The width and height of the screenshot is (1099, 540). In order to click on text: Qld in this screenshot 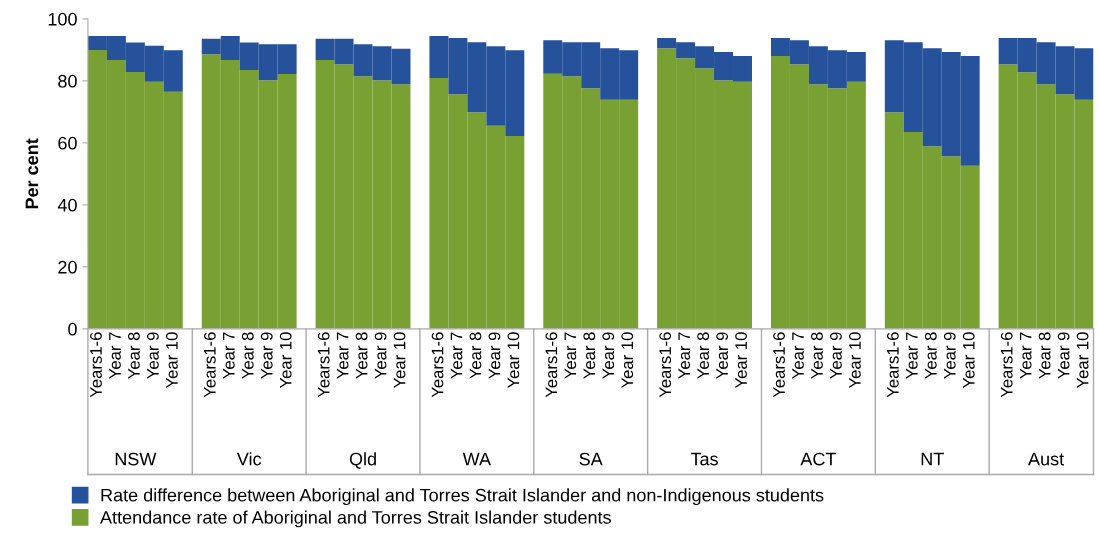, I will do `click(362, 460)`.